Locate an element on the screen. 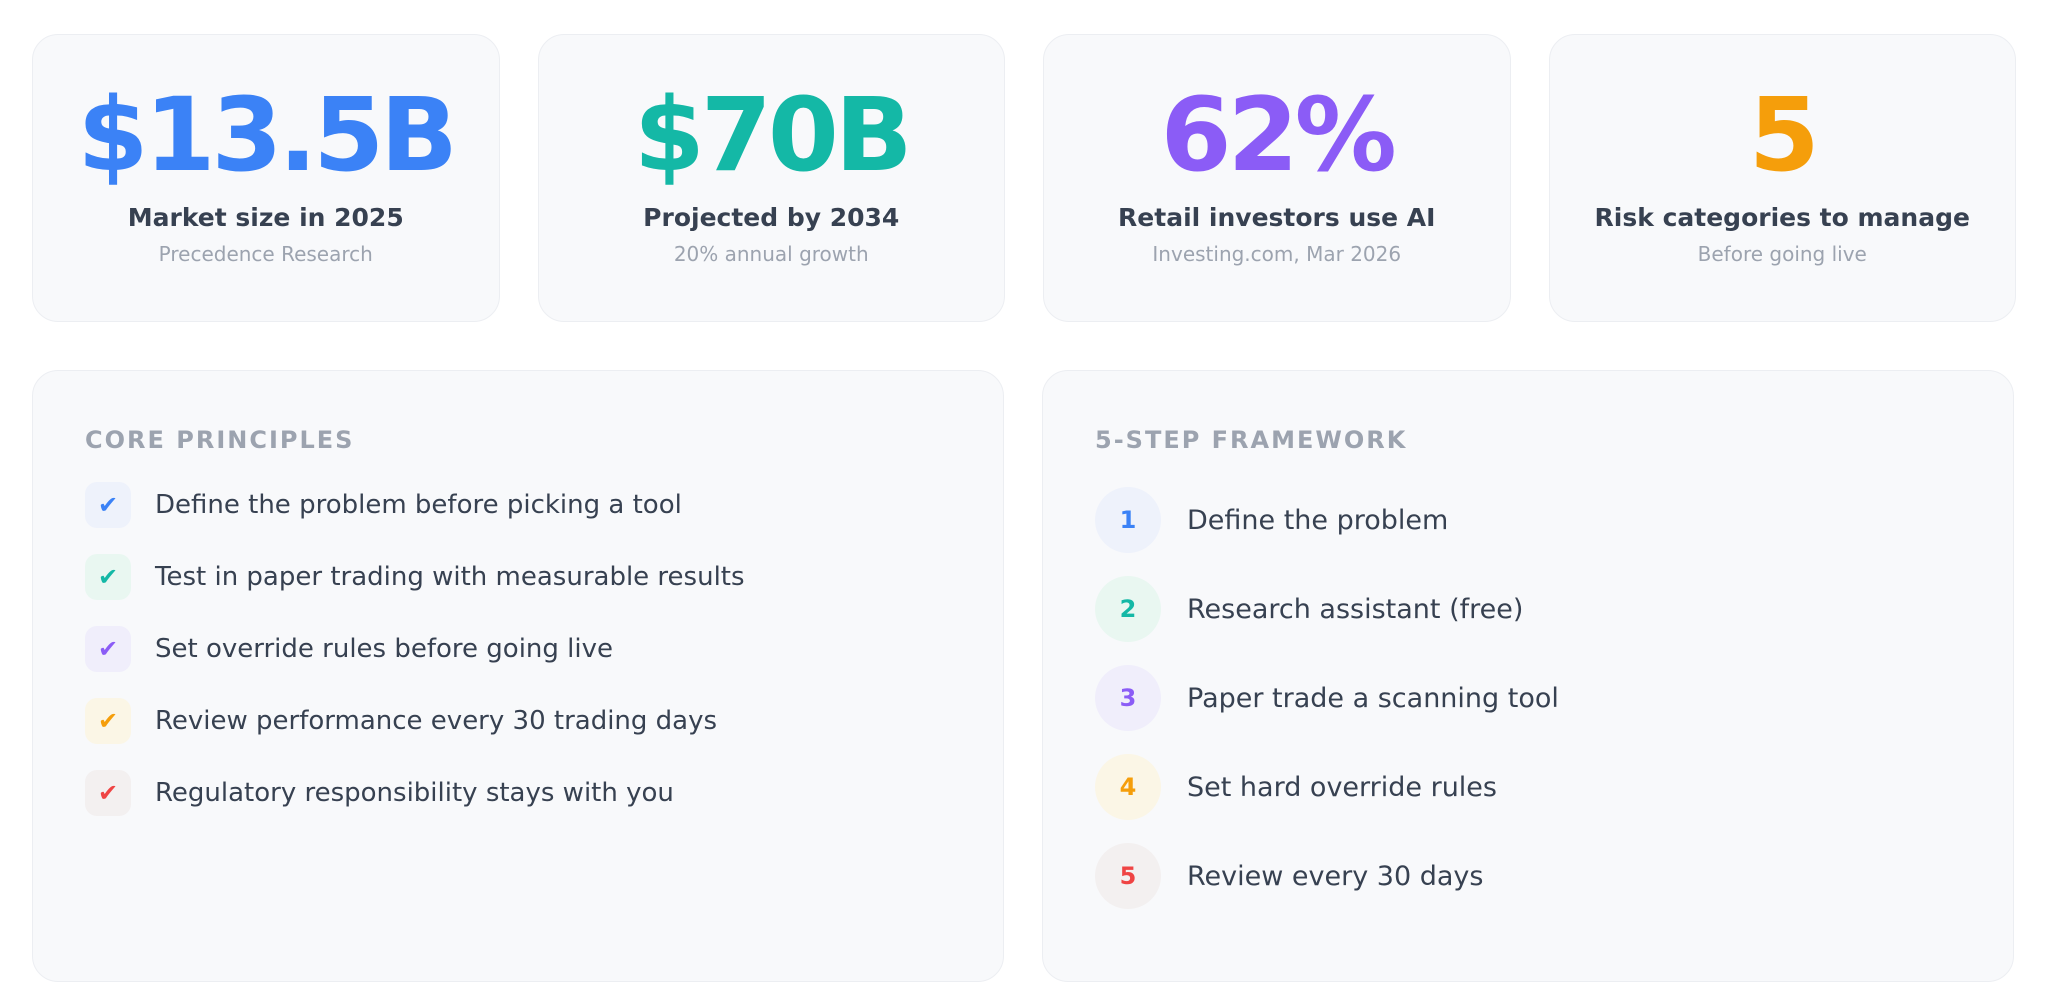 This screenshot has height=1006, width=2048. step-text: Paper trade a scanning tool is located at coordinates (1373, 698).